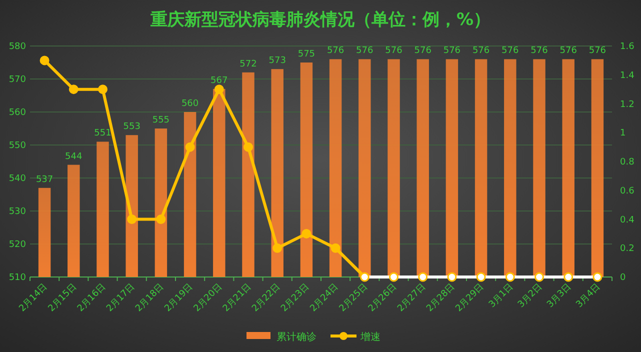 Image resolution: width=641 pixels, height=352 pixels. What do you see at coordinates (501, 296) in the screenshot?
I see `x-tick-label: 3月1日` at bounding box center [501, 296].